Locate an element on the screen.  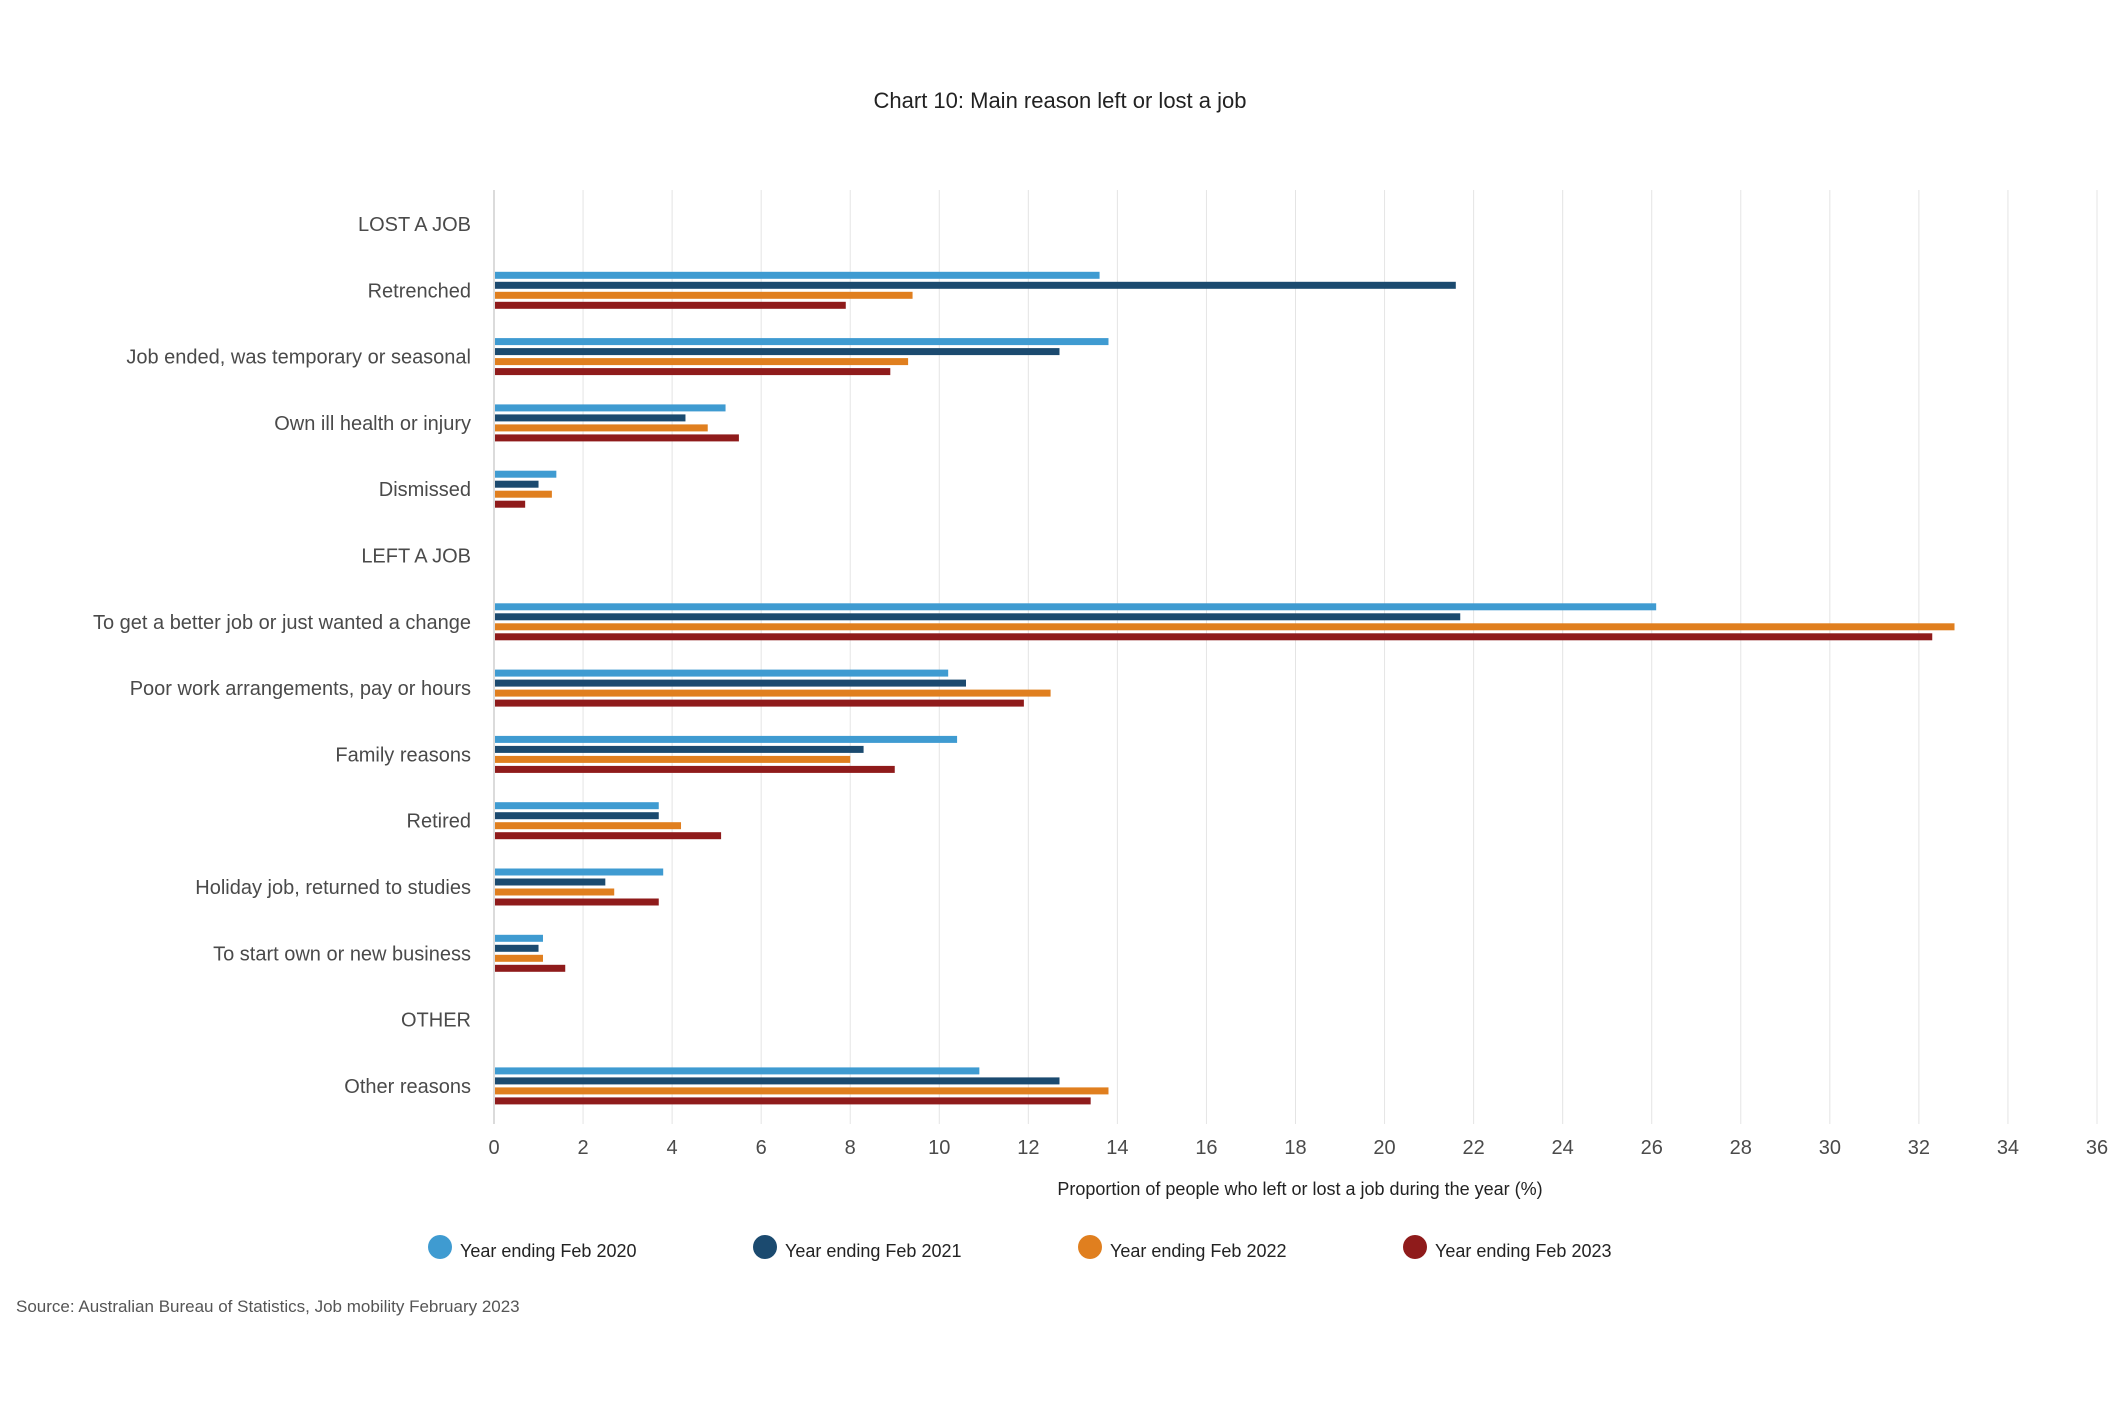
category-label: LOST A JOB is located at coordinates (414, 225).